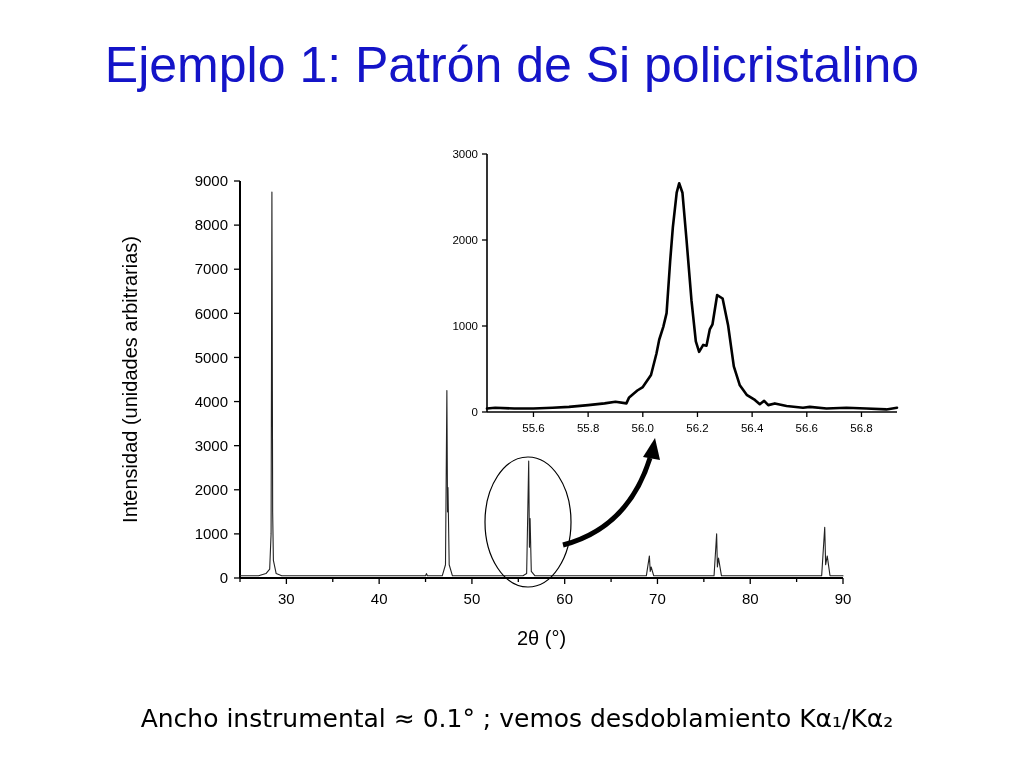 This screenshot has width=1024, height=768. I want to click on y-tick-label: 6000, so click(211, 313).